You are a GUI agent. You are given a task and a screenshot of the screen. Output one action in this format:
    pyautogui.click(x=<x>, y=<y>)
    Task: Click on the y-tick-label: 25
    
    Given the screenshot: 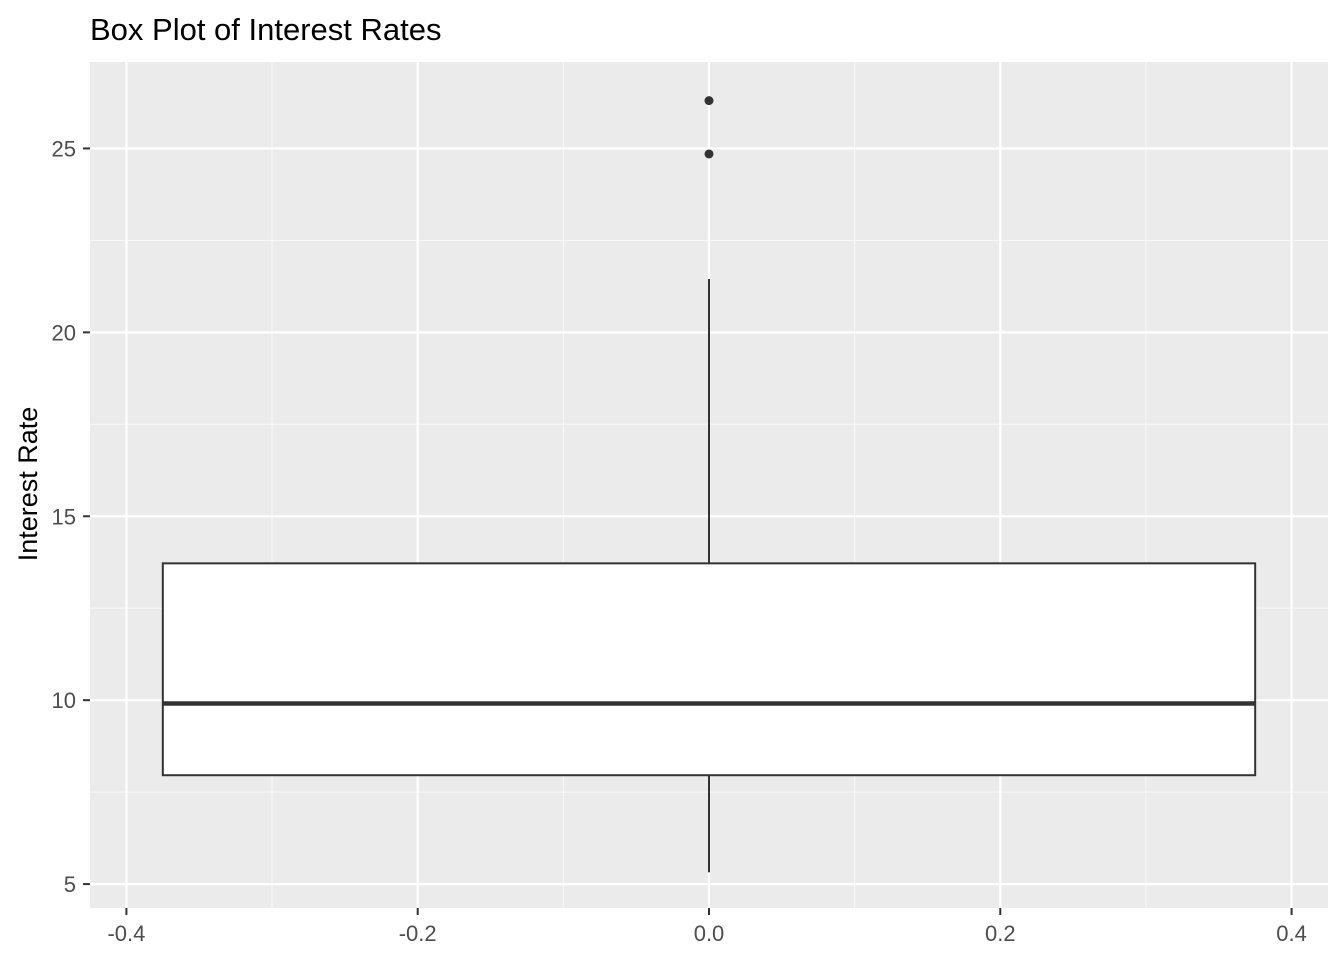 What is the action you would take?
    pyautogui.click(x=64, y=148)
    